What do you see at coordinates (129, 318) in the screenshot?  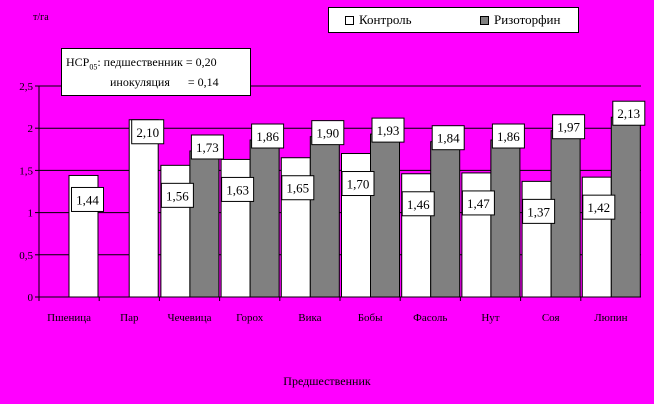 I see `x-tick-label: Пар` at bounding box center [129, 318].